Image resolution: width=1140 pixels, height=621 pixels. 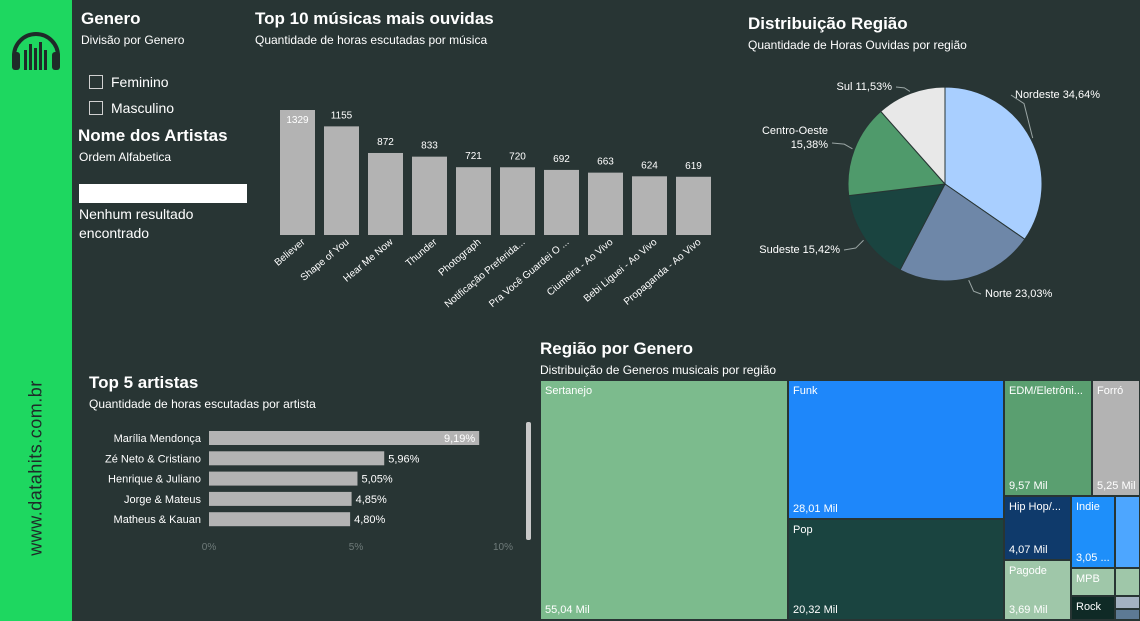 I want to click on genero-subtitle: Divisão por Genero, so click(x=133, y=40).